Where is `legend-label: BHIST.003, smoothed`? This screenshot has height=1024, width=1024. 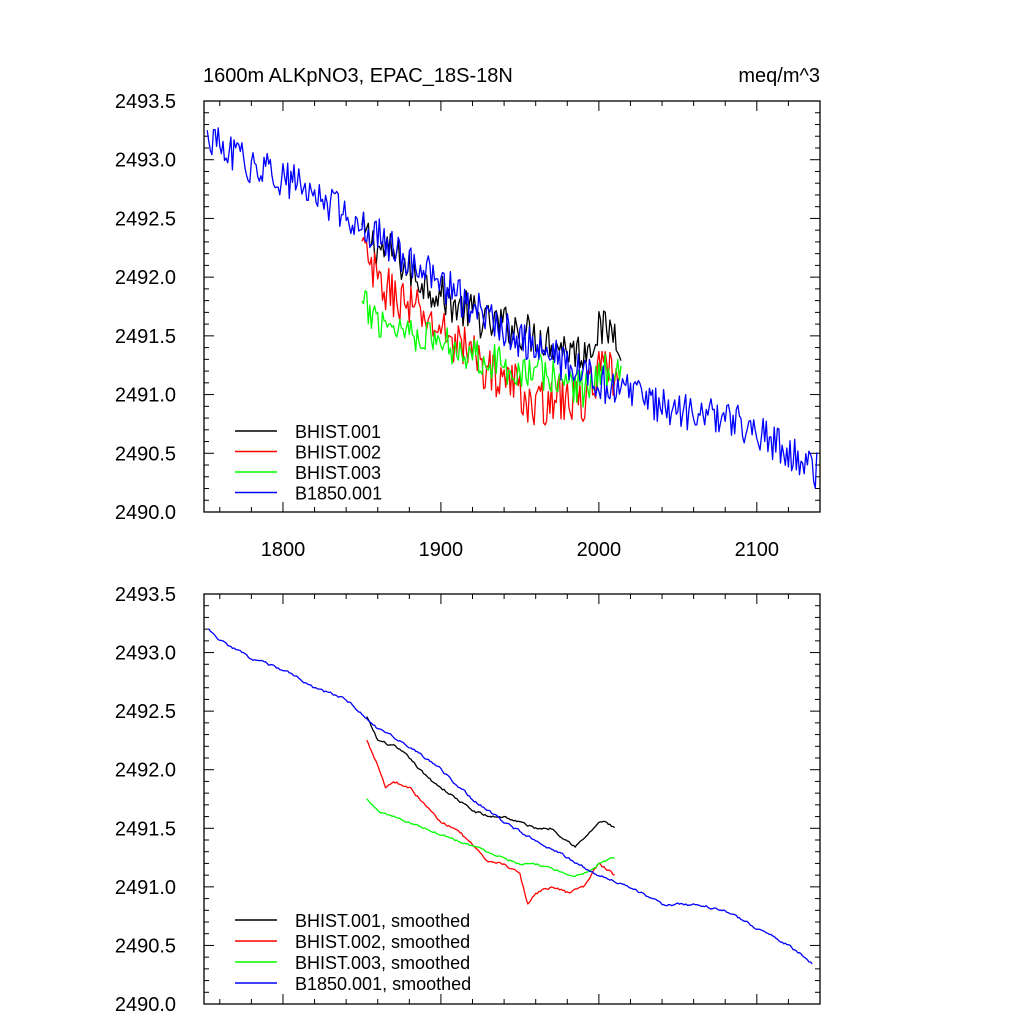
legend-label: BHIST.003, smoothed is located at coordinates (382, 963).